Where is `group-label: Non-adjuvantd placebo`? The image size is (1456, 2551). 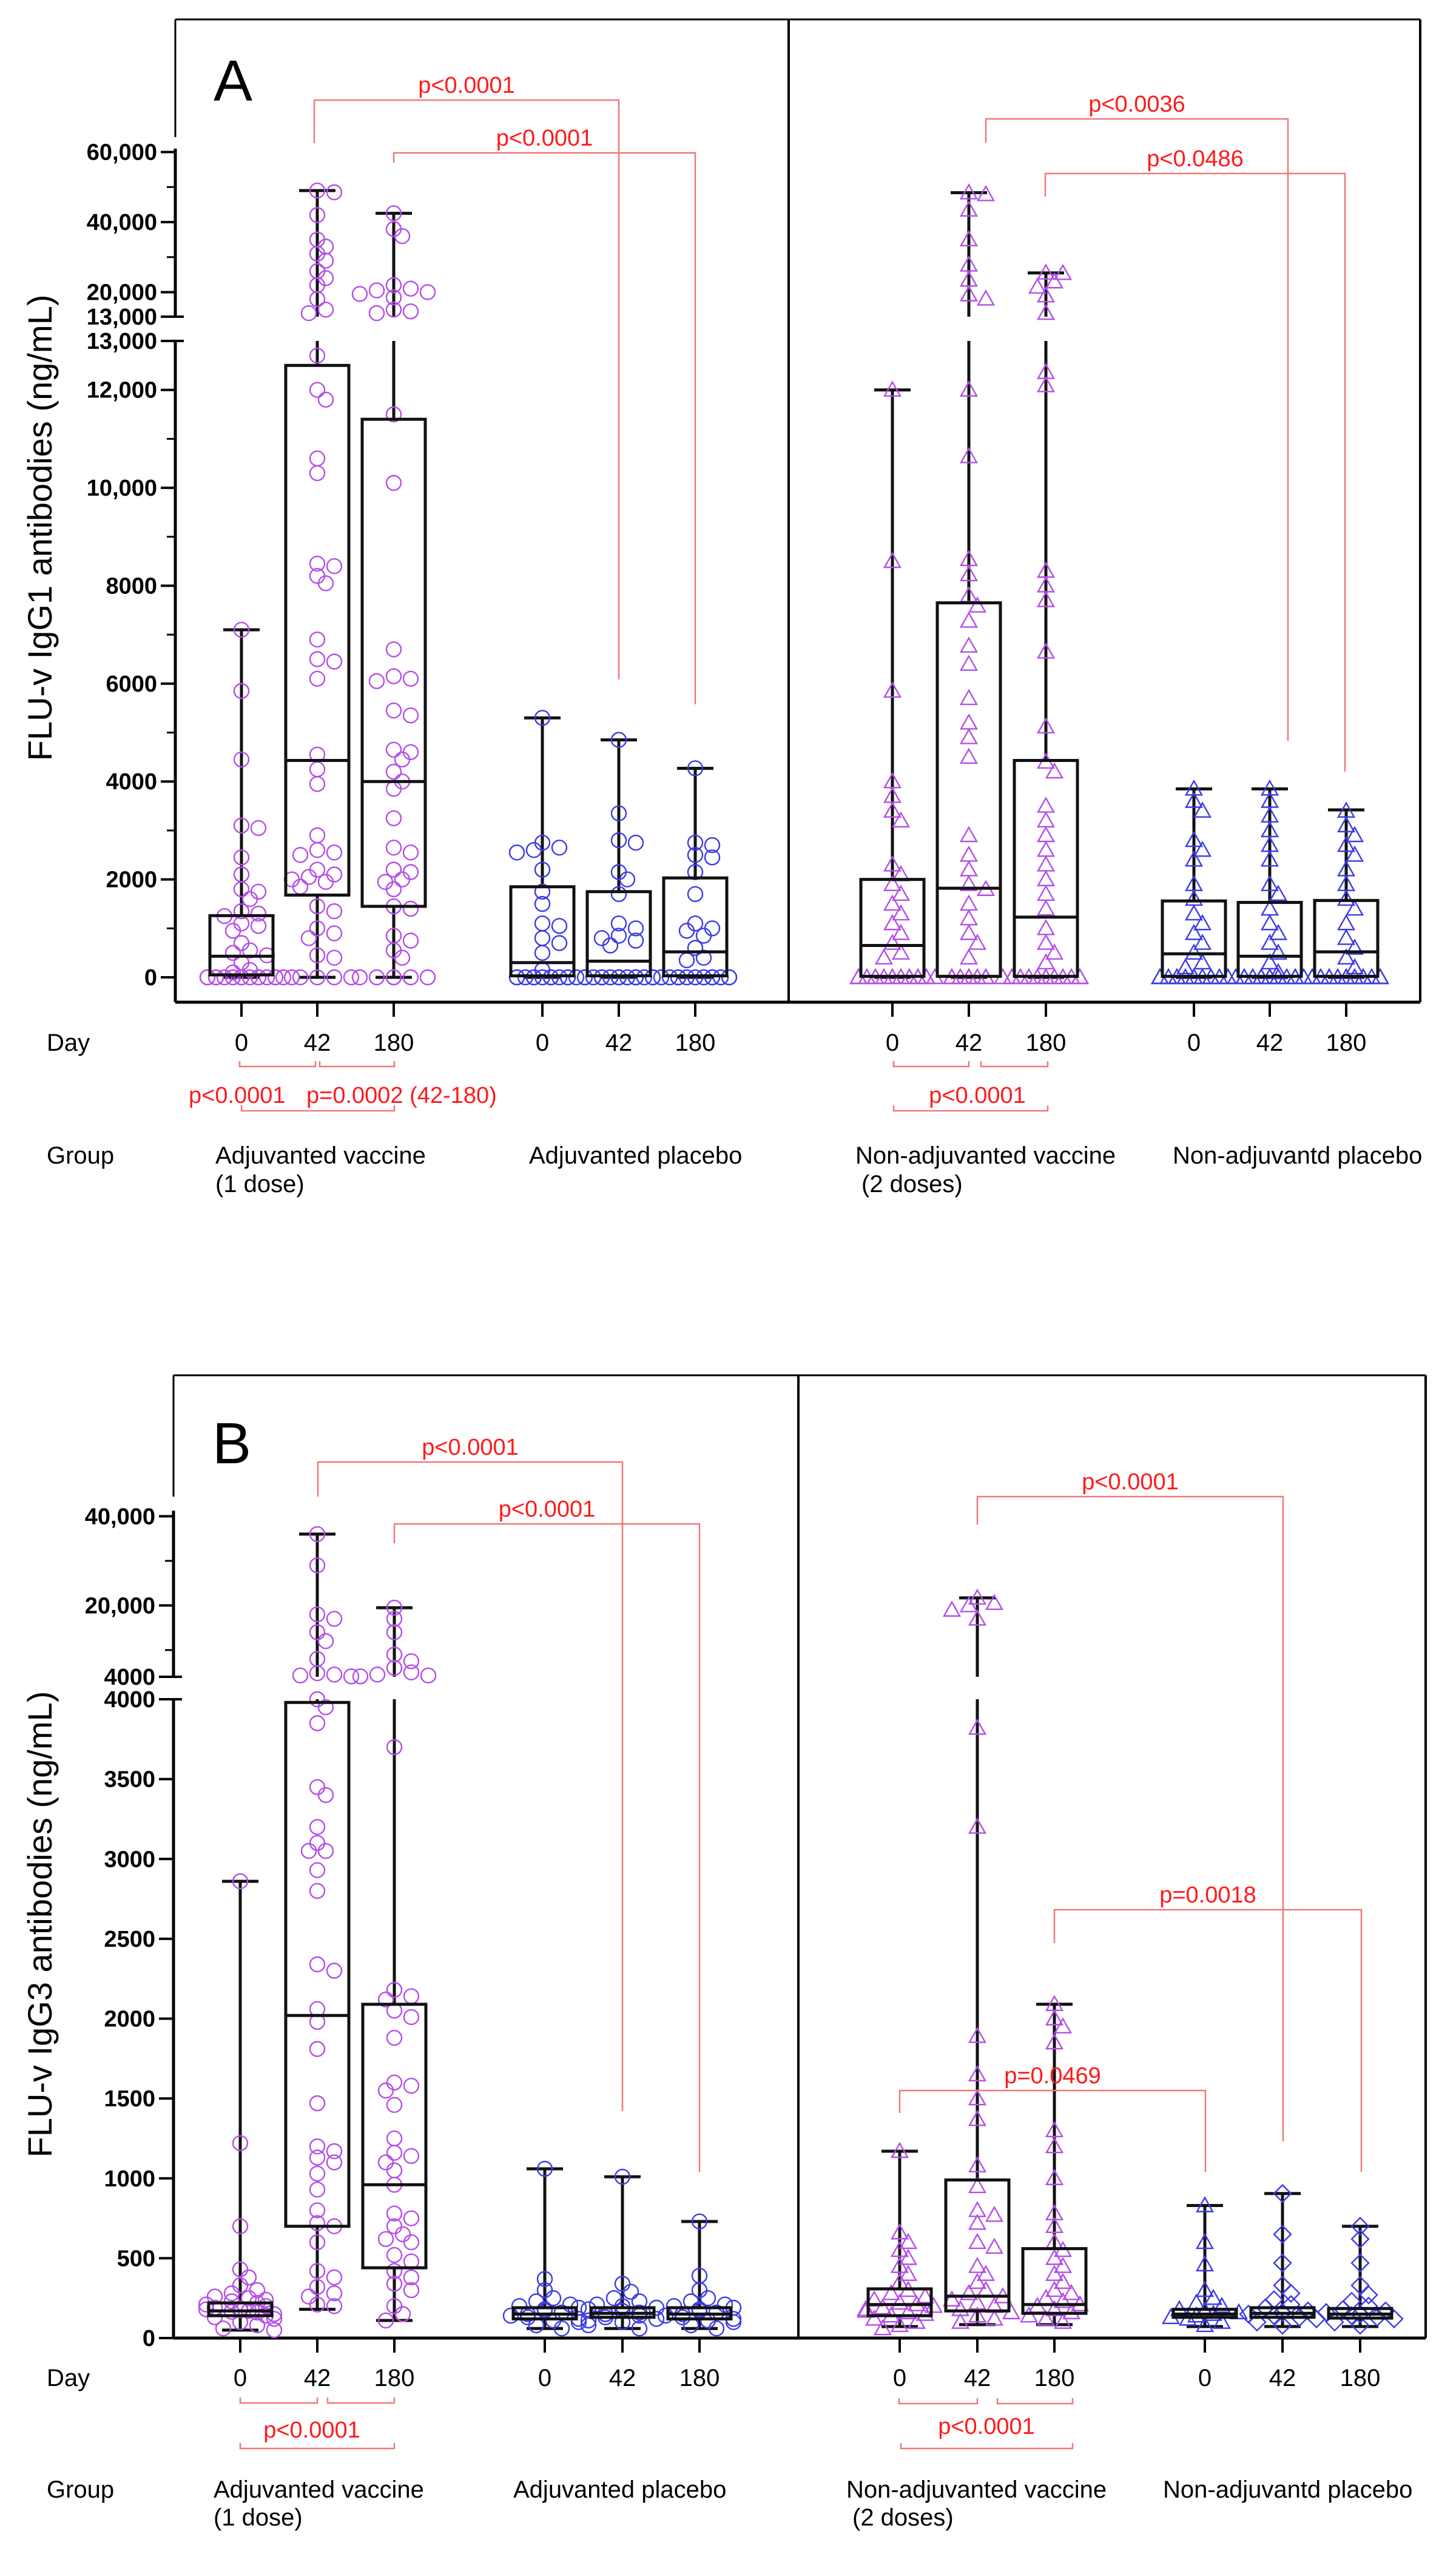
group-label: Non-adjuvantd placebo is located at coordinates (1297, 1155).